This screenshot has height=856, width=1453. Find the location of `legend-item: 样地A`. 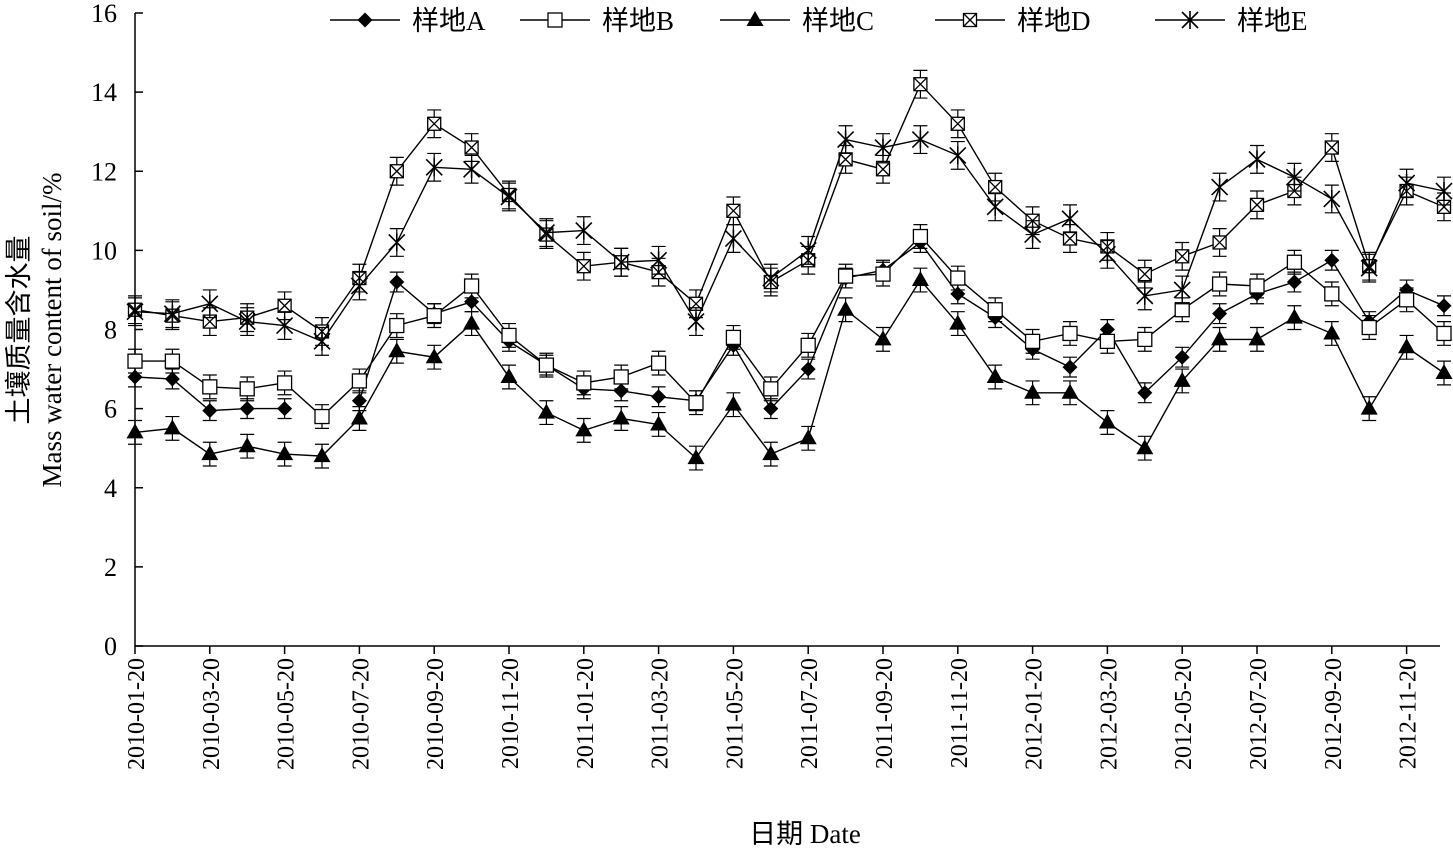

legend-item: 样地A is located at coordinates (408, 21).